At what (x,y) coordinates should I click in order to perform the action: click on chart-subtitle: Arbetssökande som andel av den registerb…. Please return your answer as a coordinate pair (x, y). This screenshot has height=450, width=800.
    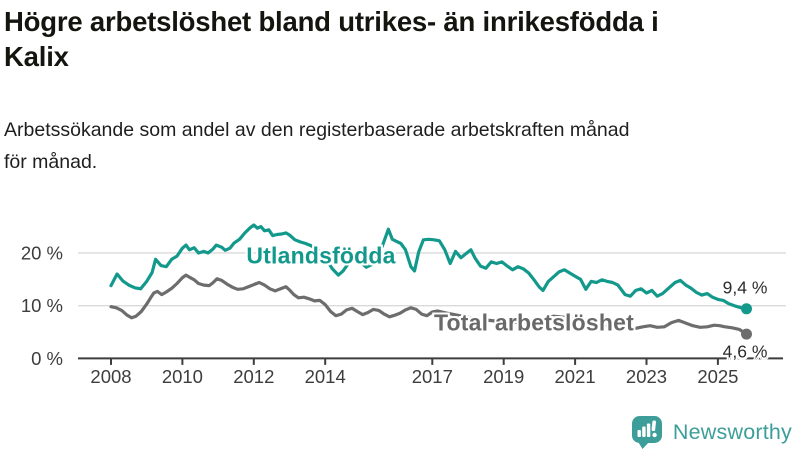
    Looking at the image, I should click on (316, 146).